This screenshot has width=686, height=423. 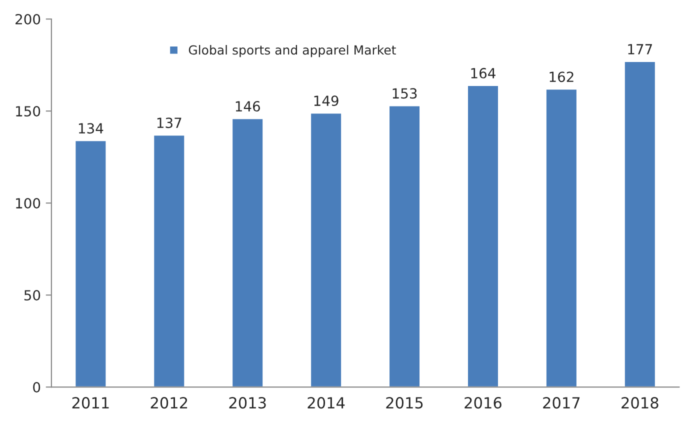 I want to click on data-label: 137, so click(x=169, y=123).